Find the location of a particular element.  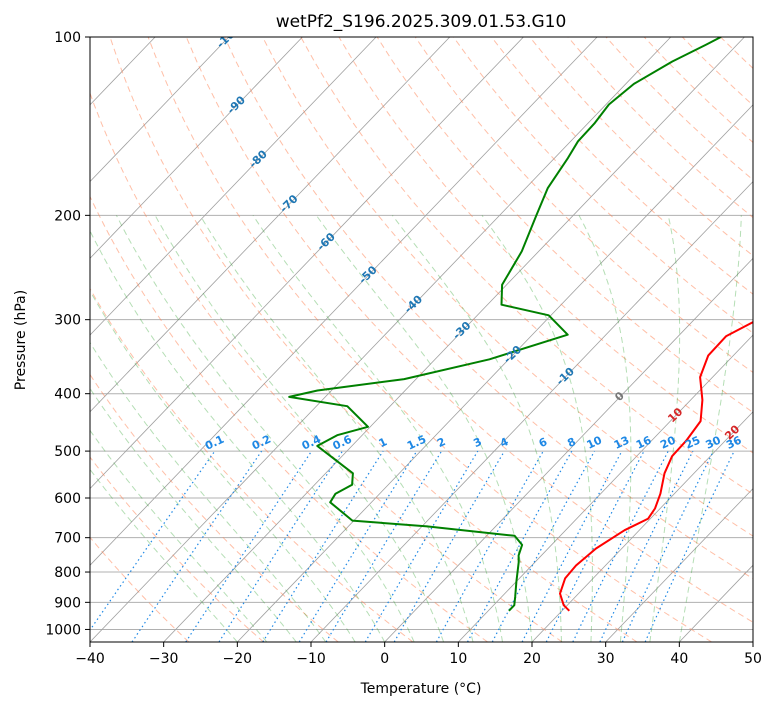

mixing-ratio-label: 16 is located at coordinates (644, 442).